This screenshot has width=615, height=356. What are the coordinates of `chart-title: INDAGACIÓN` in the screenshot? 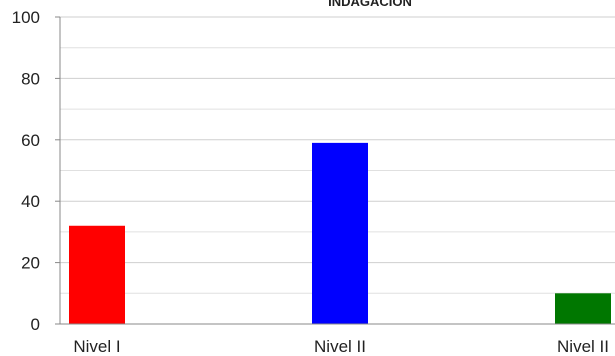 It's located at (370, 4).